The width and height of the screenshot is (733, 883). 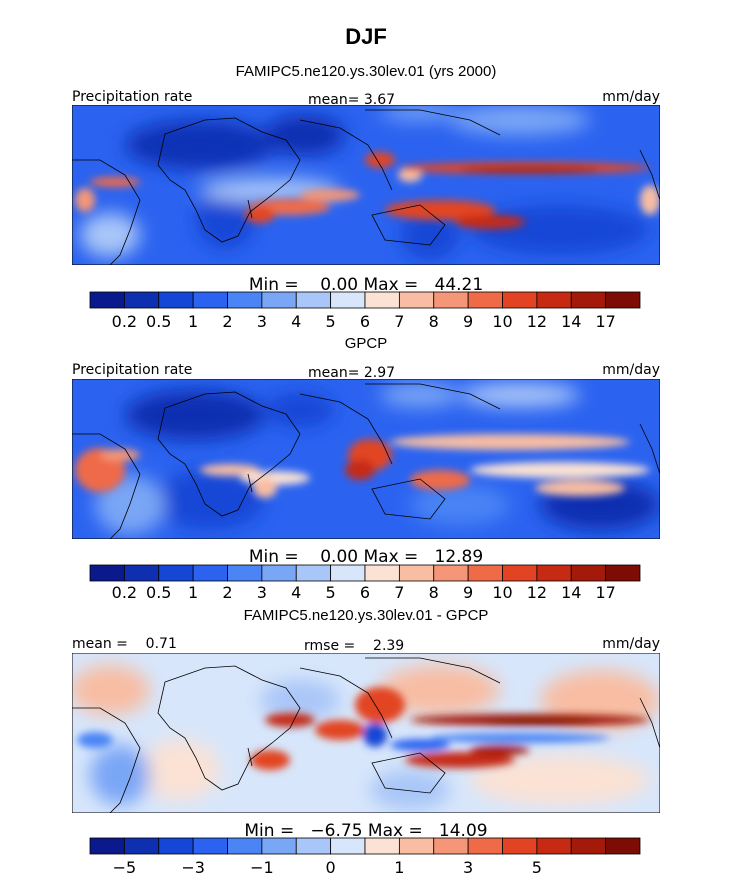 I want to click on panel-diff-map, so click(x=366, y=733).